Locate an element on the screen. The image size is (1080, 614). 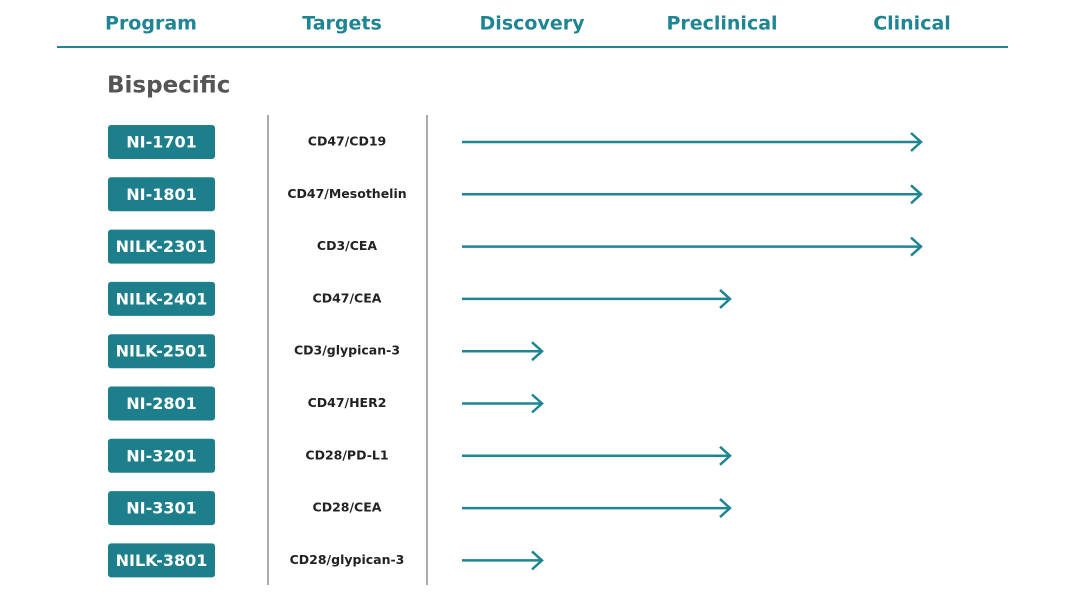
column-header: Program is located at coordinates (151, 24).